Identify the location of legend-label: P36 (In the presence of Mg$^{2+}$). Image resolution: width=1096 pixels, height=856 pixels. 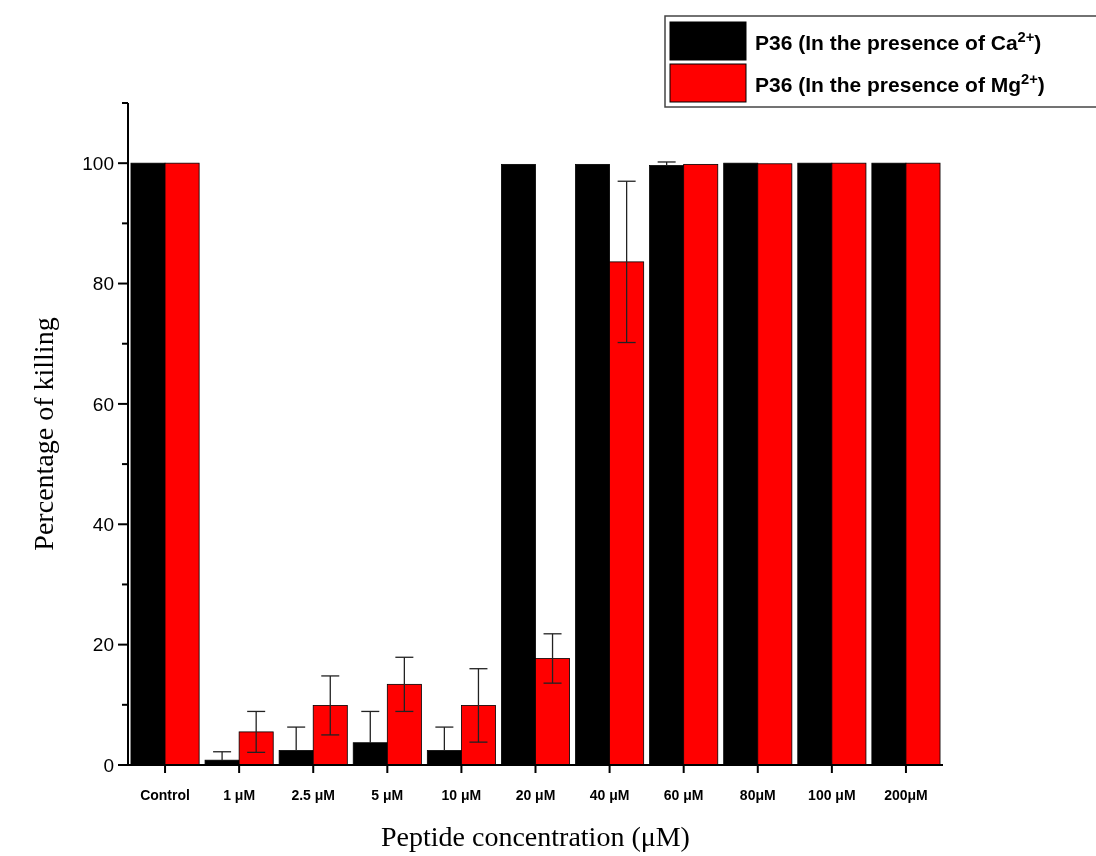
(900, 83).